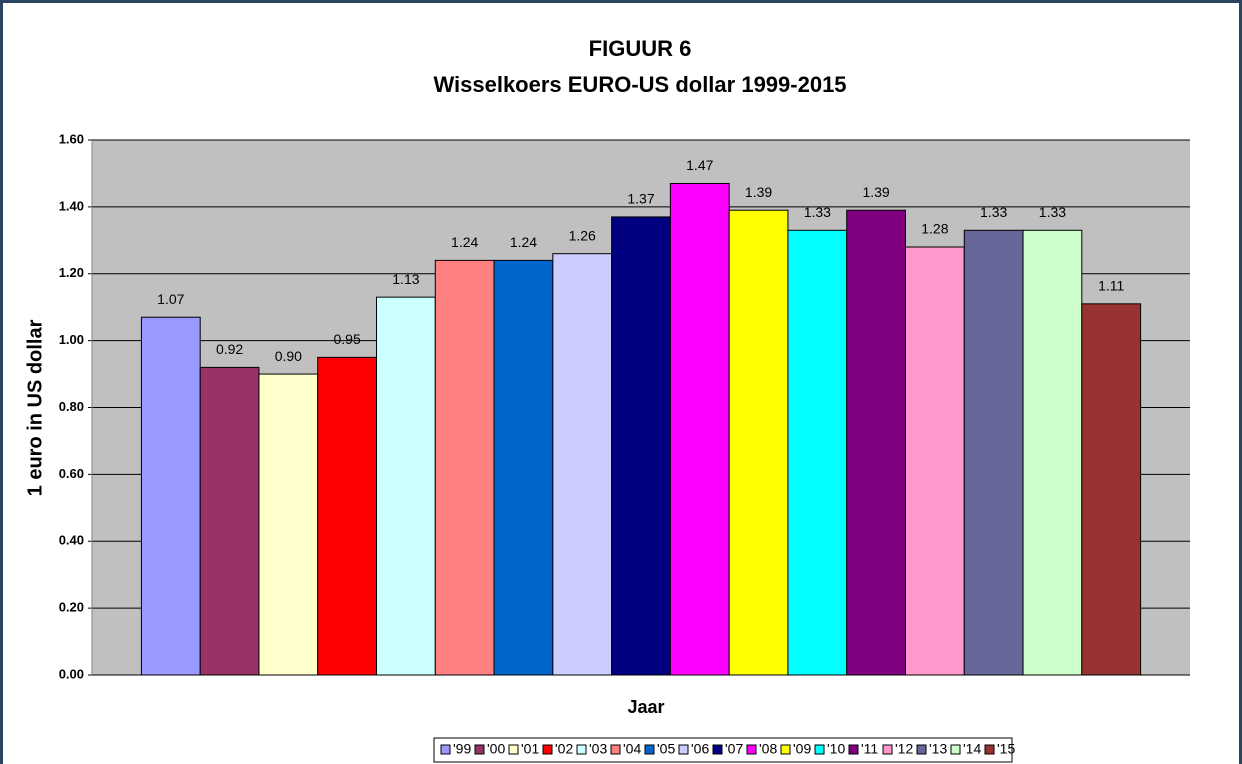  Describe the element at coordinates (768, 749) in the screenshot. I see `legend-label: '08` at that location.